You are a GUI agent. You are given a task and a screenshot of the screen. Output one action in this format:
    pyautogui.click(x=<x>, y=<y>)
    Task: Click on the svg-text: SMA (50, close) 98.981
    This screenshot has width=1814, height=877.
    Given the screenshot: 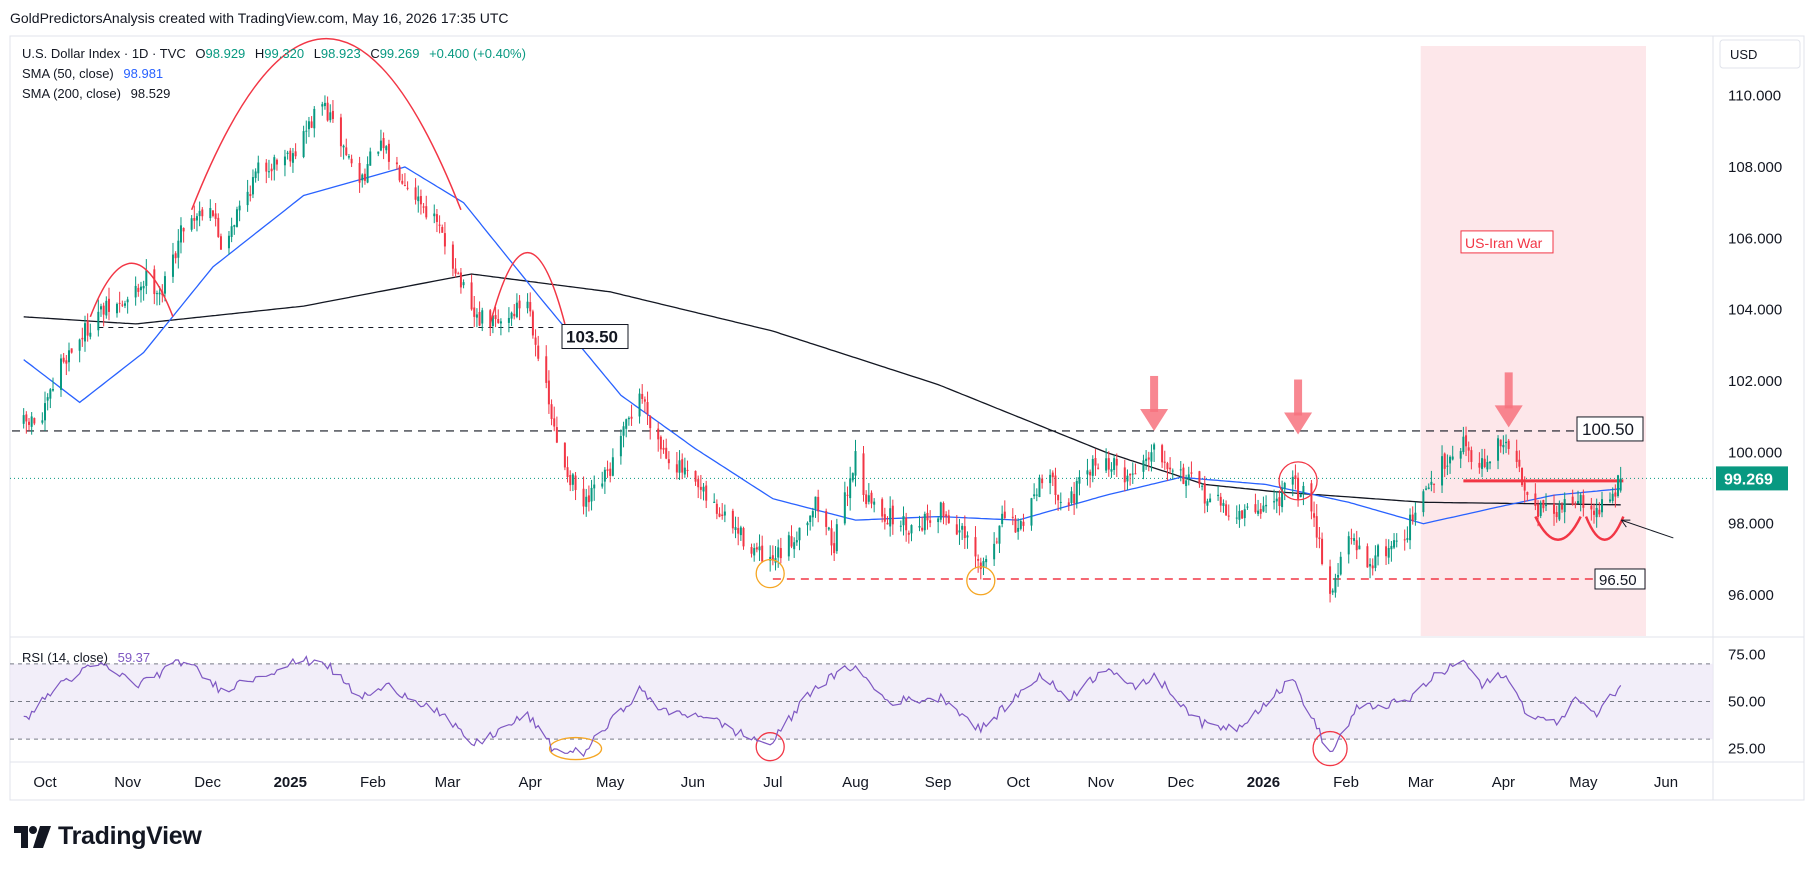 What is the action you would take?
    pyautogui.click(x=92, y=73)
    